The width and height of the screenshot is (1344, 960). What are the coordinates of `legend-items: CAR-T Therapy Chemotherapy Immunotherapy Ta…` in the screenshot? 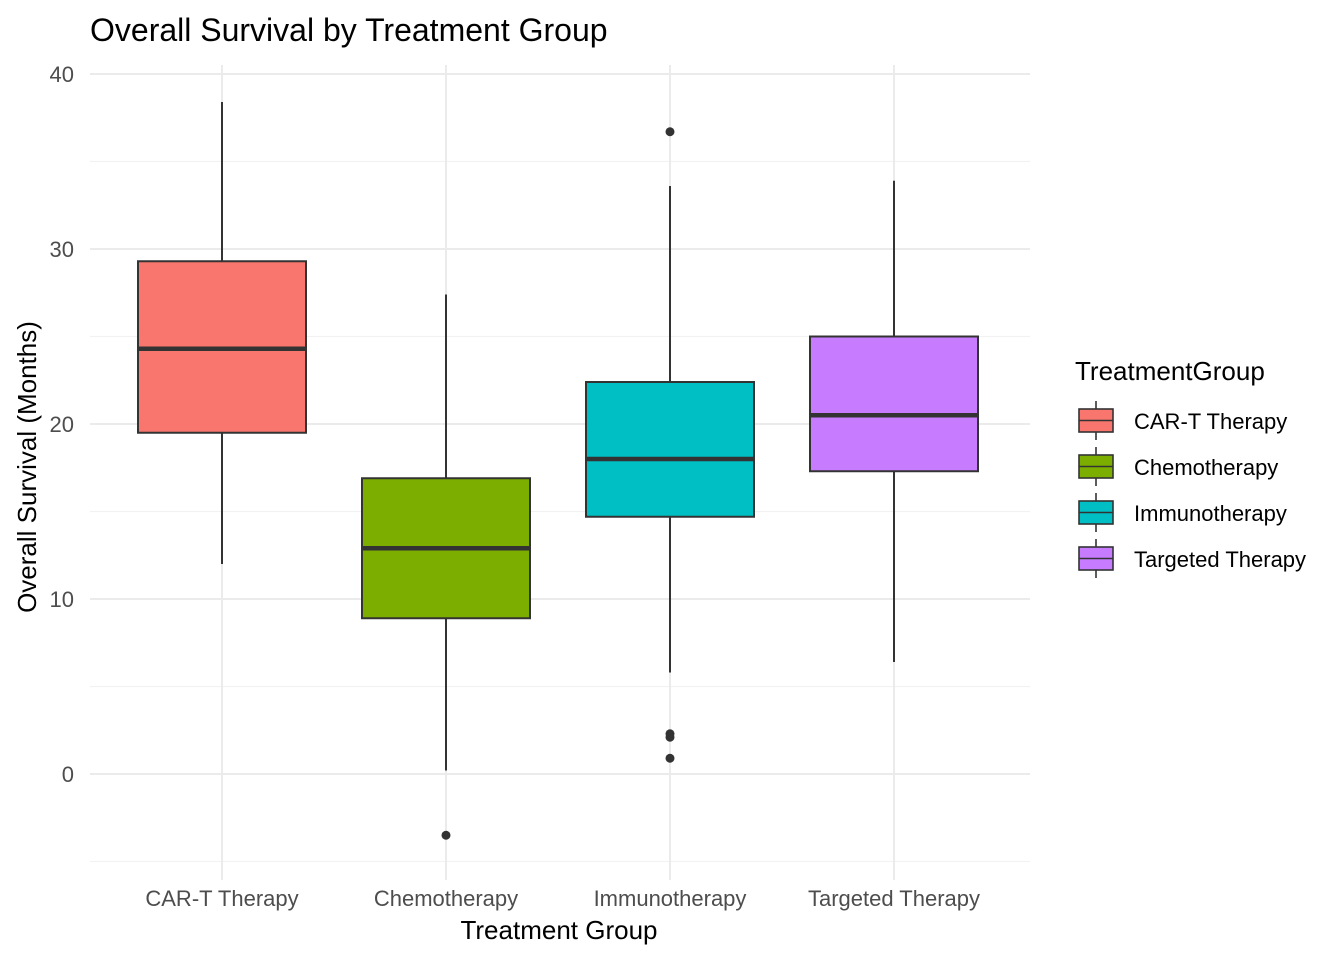 It's located at (1192, 489).